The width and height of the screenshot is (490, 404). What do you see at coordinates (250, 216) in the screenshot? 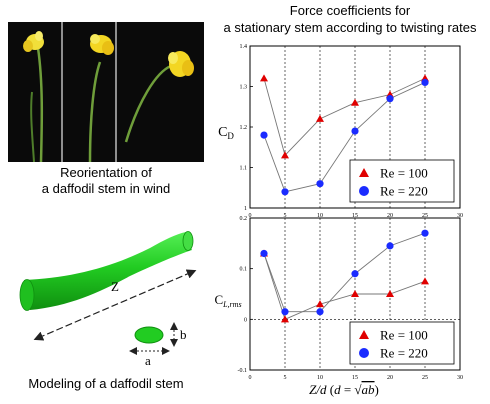
I see `cd-x-tick-label: 0` at bounding box center [250, 216].